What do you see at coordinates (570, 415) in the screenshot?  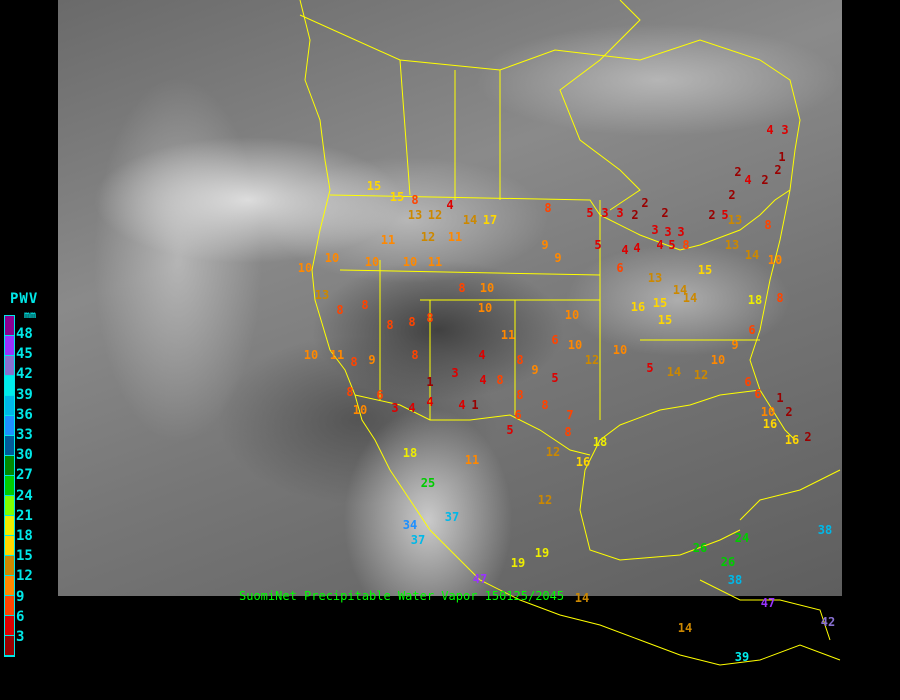 I see `station-pwv-value: 7` at bounding box center [570, 415].